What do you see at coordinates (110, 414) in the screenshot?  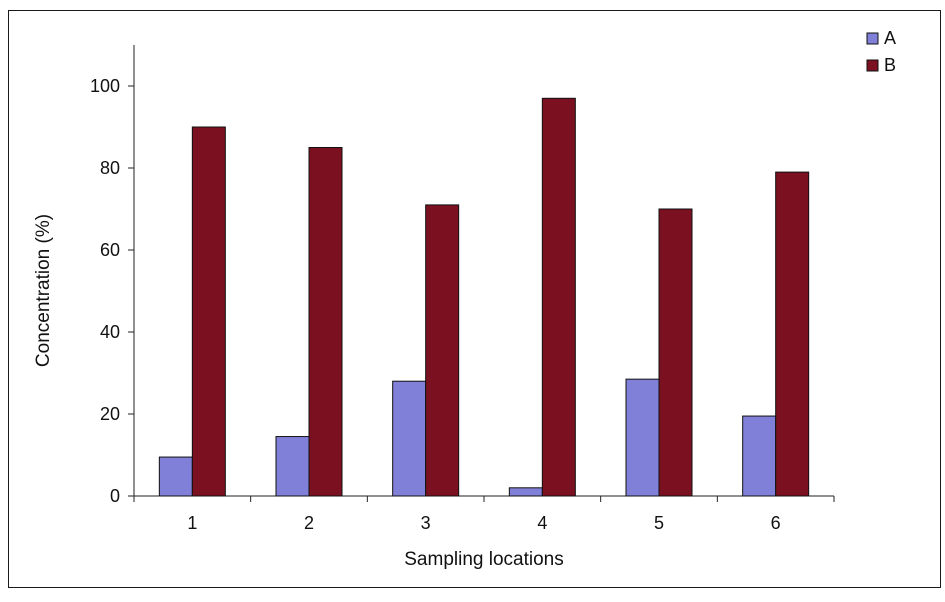 I see `y-tick-label: 20` at bounding box center [110, 414].